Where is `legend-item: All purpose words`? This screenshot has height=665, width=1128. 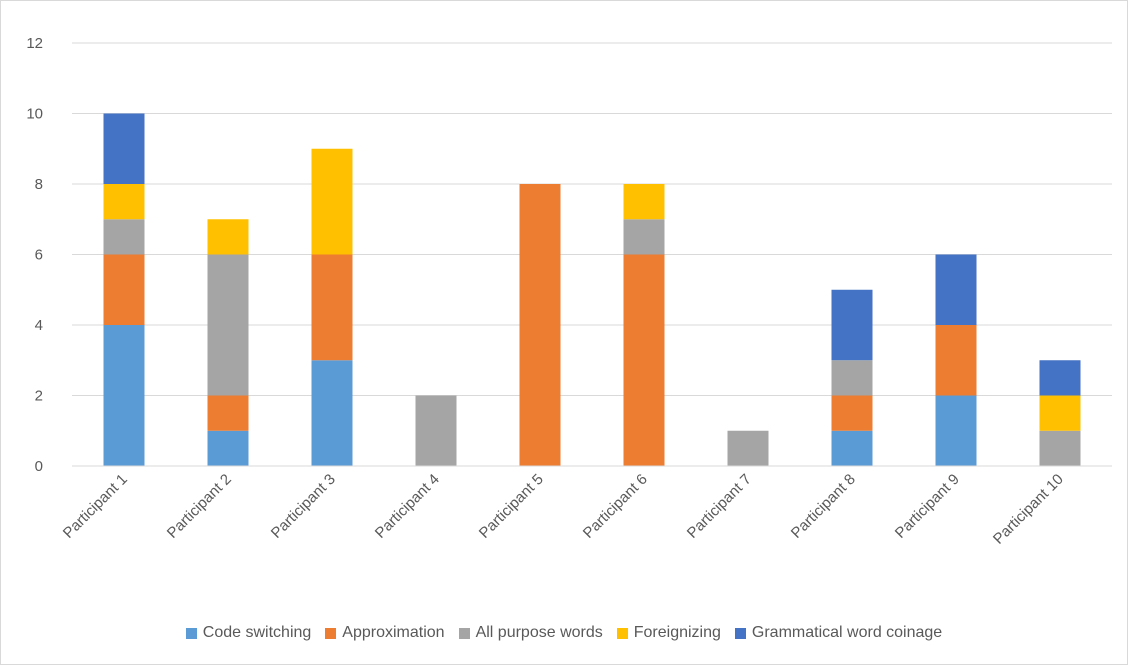 legend-item: All purpose words is located at coordinates (530, 633).